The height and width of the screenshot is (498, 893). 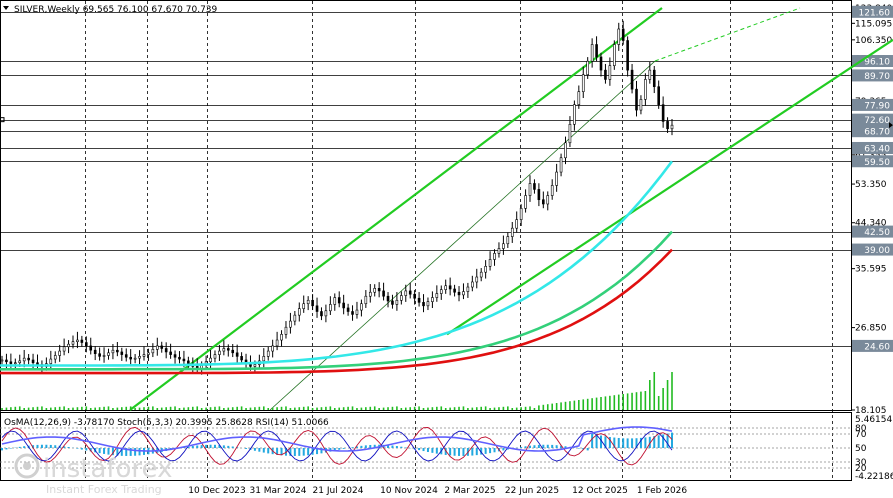 I want to click on price-level-label: 42.50, so click(x=877, y=233).